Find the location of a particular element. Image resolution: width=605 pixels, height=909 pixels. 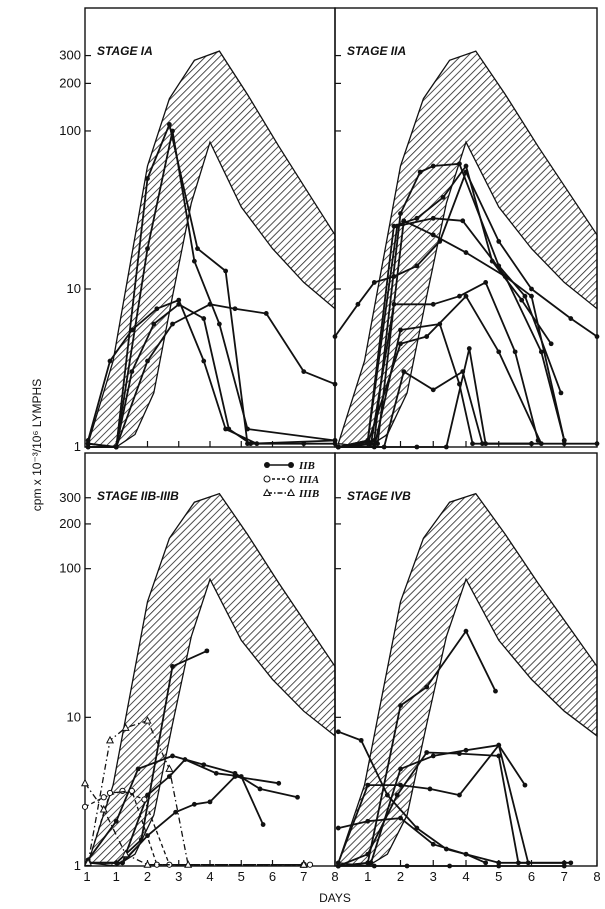

x-tick-label: 2 is located at coordinates (400, 876).